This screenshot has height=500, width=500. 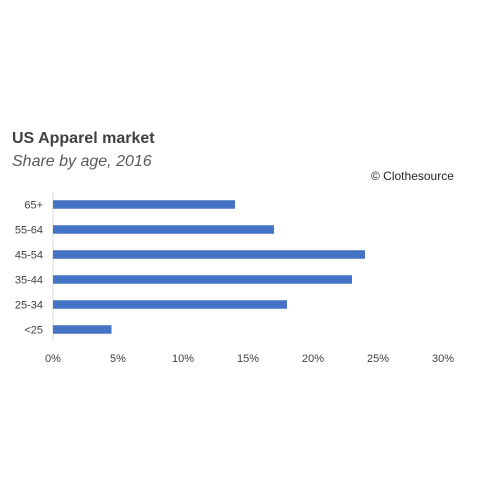 I want to click on category-label-5: <25, so click(x=33, y=331).